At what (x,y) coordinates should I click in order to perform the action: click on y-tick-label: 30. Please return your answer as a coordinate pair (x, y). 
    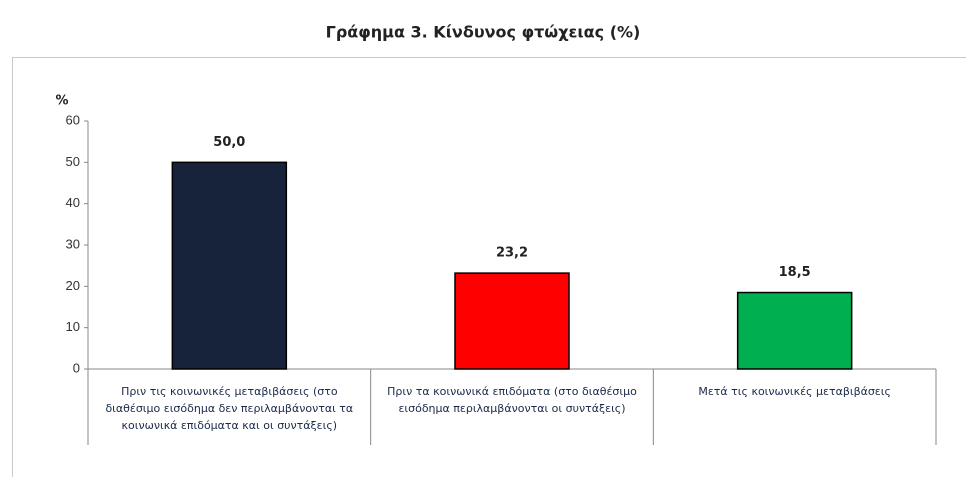
    Looking at the image, I should click on (73, 243).